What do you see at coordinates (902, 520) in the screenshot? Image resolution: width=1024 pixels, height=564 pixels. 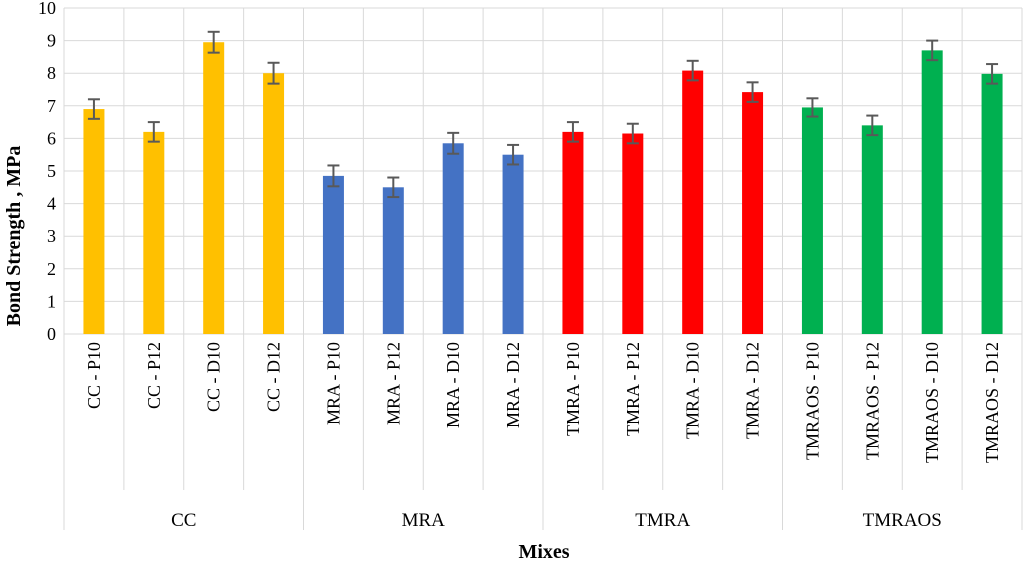 I see `group-label: TMRAOS` at bounding box center [902, 520].